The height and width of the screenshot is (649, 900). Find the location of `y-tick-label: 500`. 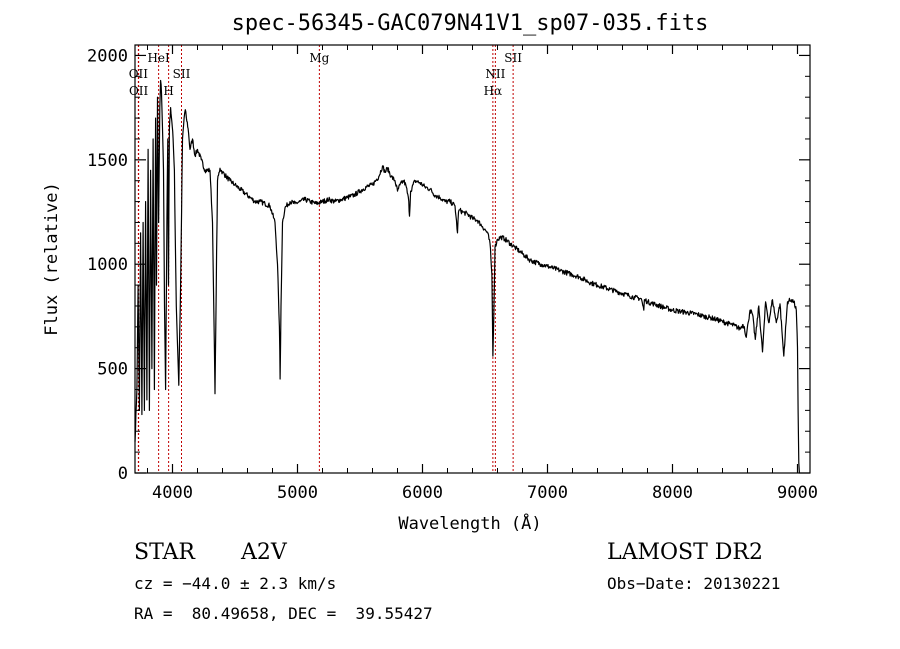

y-tick-label: 500 is located at coordinates (112, 370).